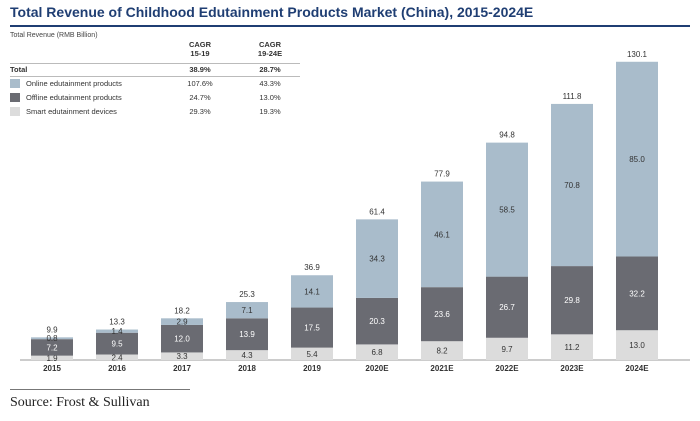 The width and height of the screenshot is (700, 421). Describe the element at coordinates (200, 97) in the screenshot. I see `legend-cagr1: 24.7%` at that location.